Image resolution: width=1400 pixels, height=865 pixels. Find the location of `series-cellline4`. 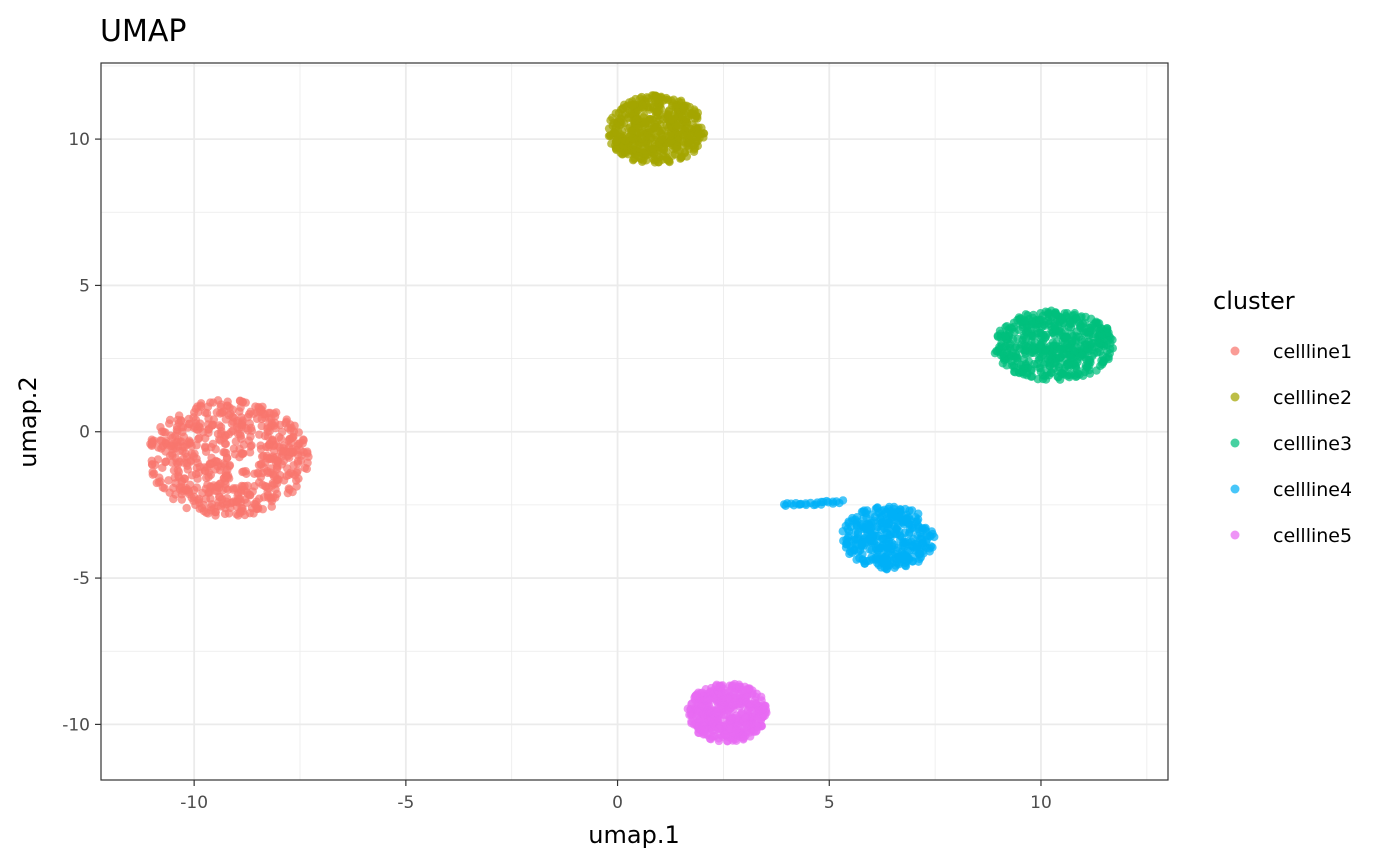

series-cellline4 is located at coordinates (859, 535).